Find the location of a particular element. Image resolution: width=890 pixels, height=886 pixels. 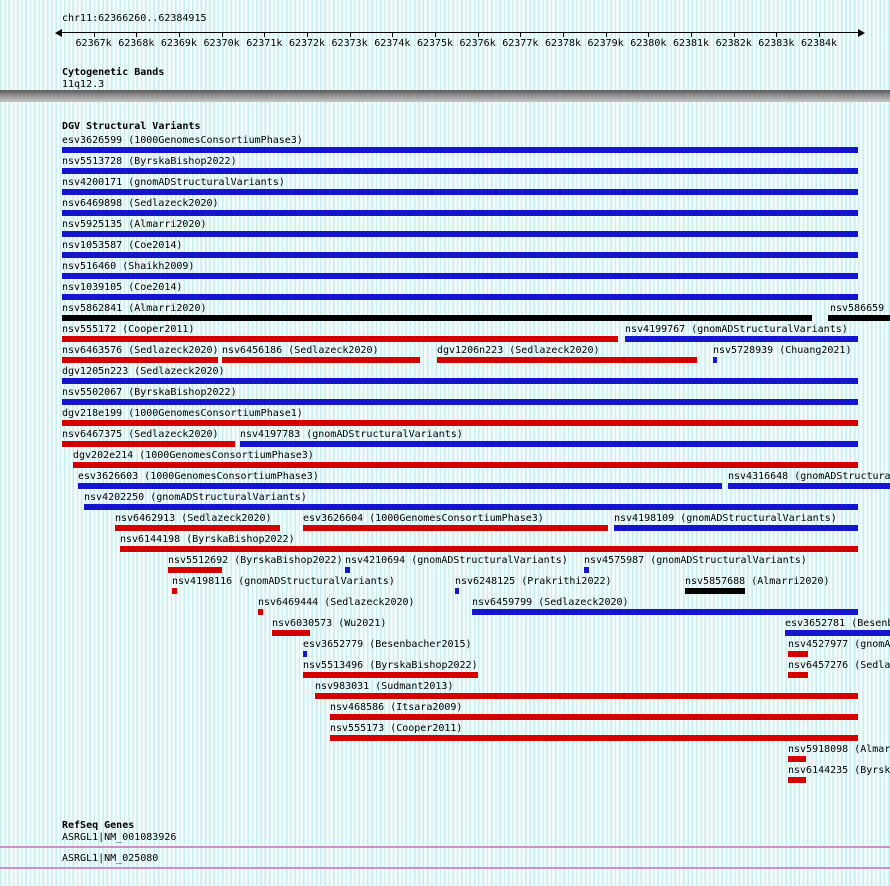

variant-bar-nsv5512692 is located at coordinates (195, 570).